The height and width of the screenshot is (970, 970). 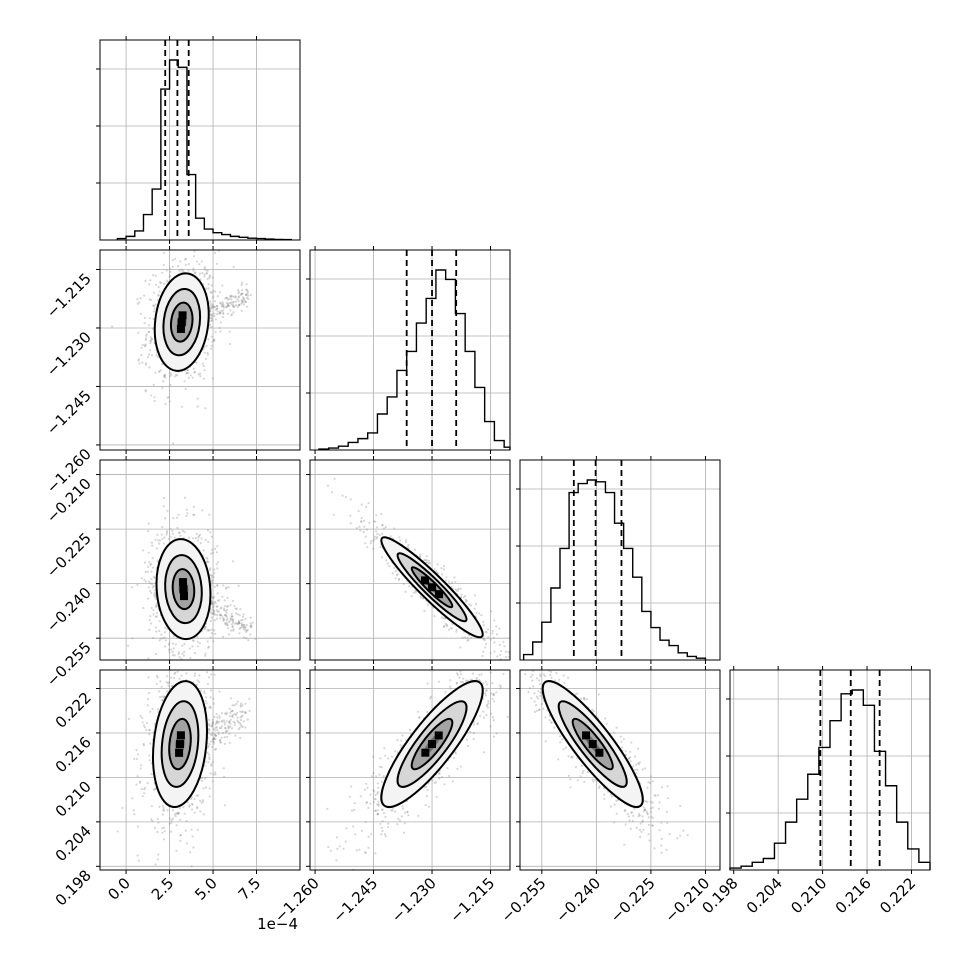 What do you see at coordinates (808, 895) in the screenshot?
I see `x-tick-label-3-2: 0.210` at bounding box center [808, 895].